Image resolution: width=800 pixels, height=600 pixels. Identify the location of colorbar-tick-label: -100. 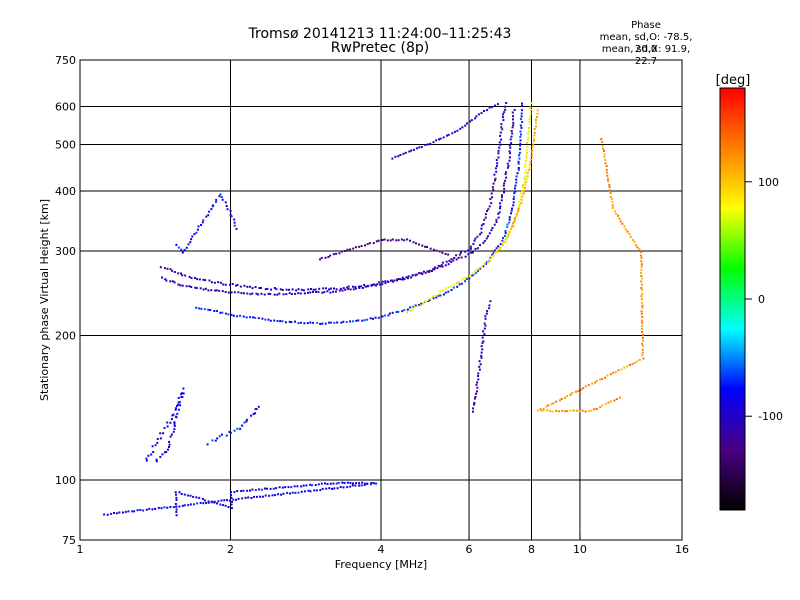
(770, 416).